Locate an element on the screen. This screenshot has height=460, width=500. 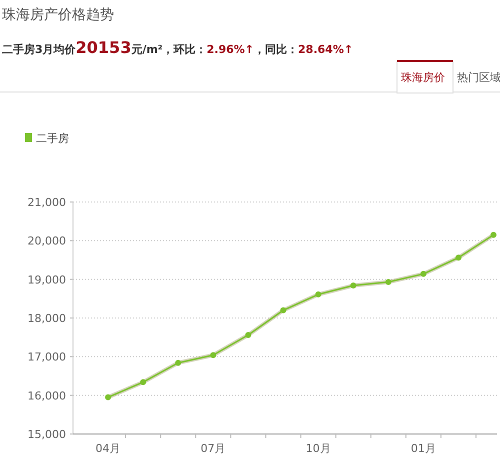
chart-subtitle: 二手房3月均价20153元/m²，环比：2.96%↑，同比：28.64%↑ is located at coordinates (178, 47).